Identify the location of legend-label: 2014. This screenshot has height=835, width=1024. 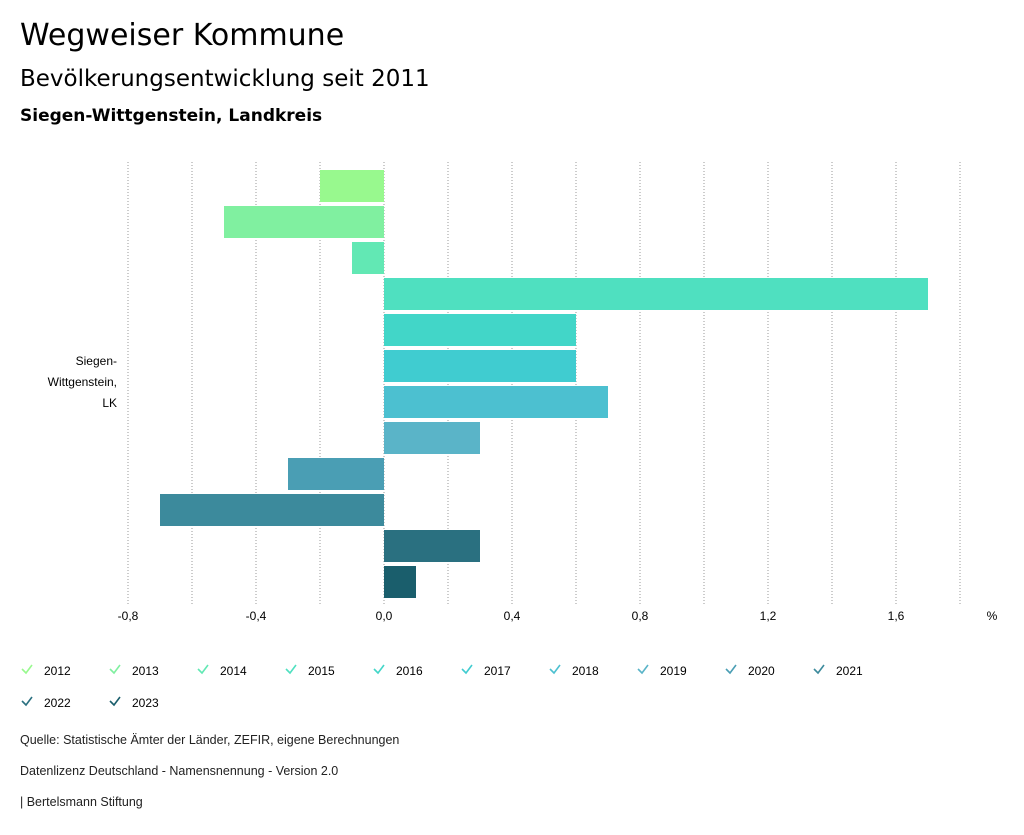
(233, 670).